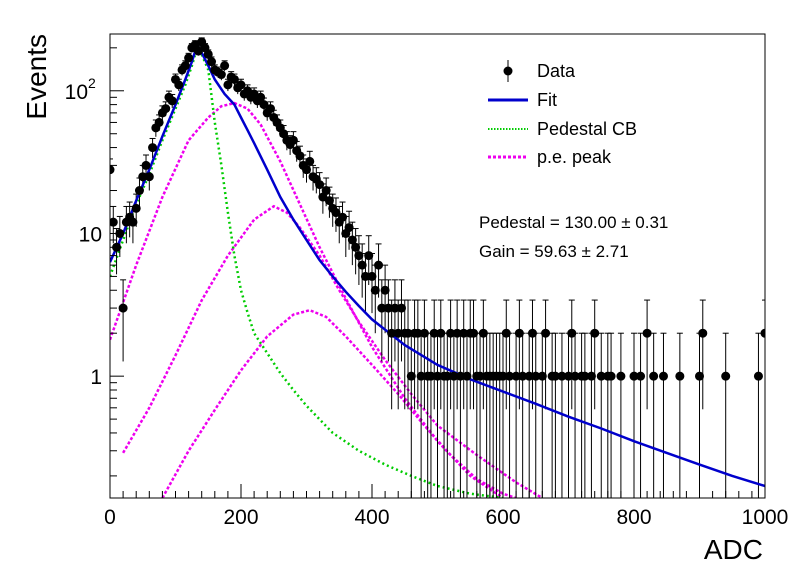  Describe the element at coordinates (733, 549) in the screenshot. I see `x-axis-title: ADC` at that location.